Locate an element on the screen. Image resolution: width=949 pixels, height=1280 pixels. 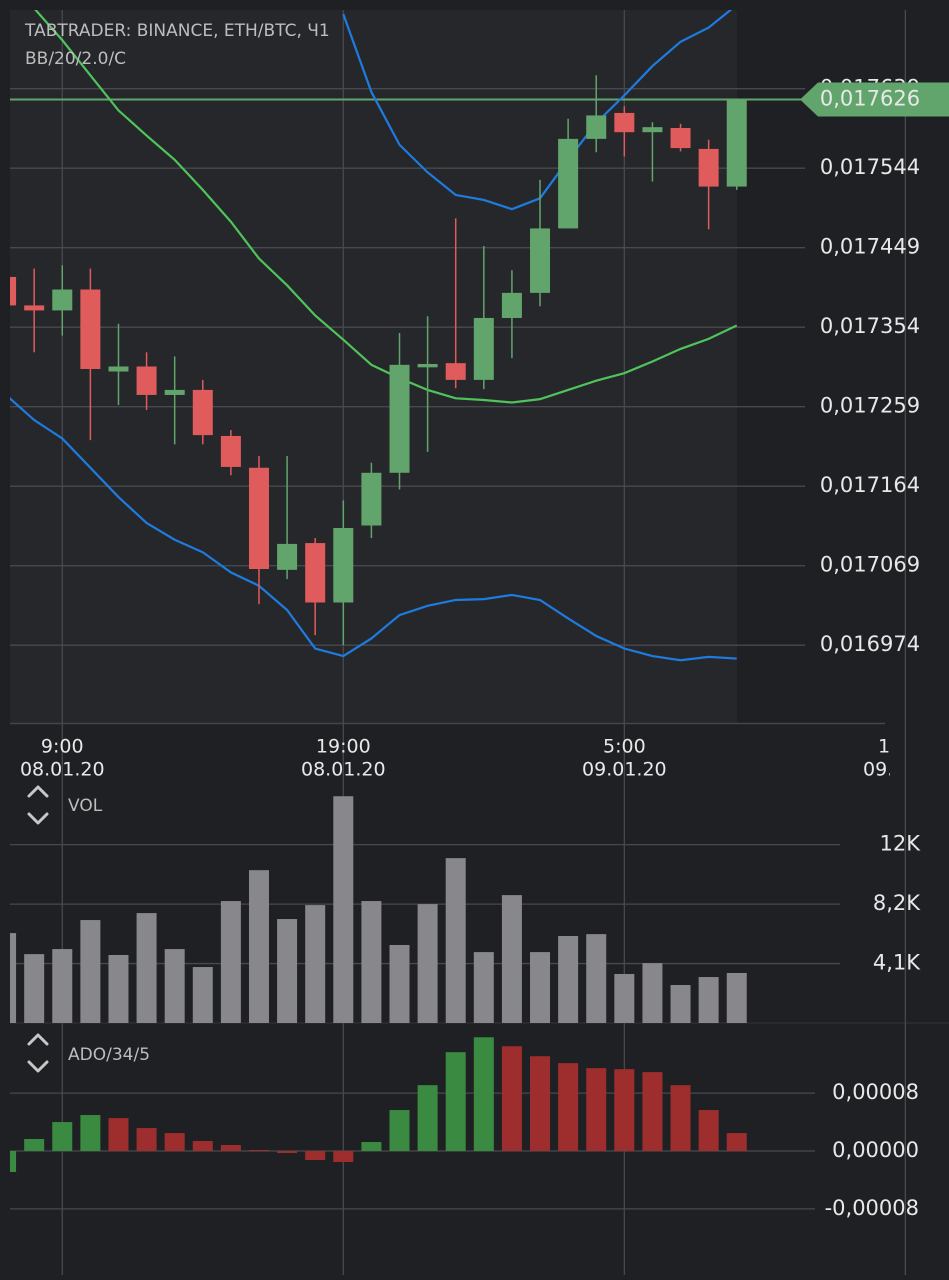
y-tick-label: 4,1K is located at coordinates (897, 963).